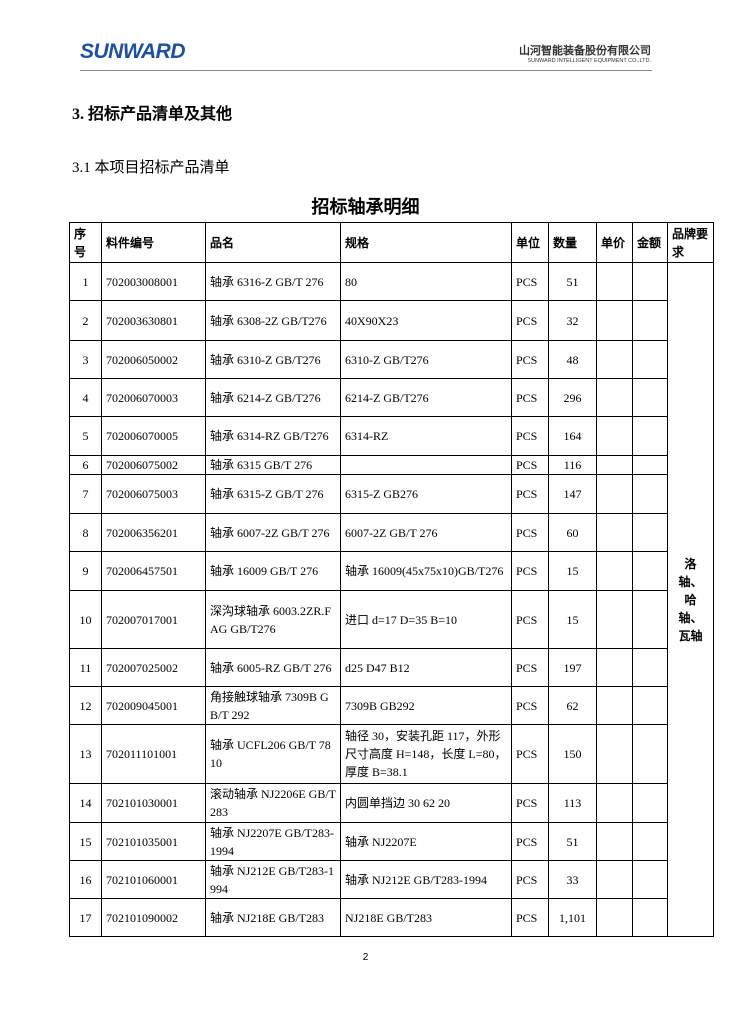 The width and height of the screenshot is (731, 1024). Describe the element at coordinates (391, 242) in the screenshot. I see `header-row: 序号 料件编号 品名 规格 单位 数量 单价 金额 品牌要求` at that location.